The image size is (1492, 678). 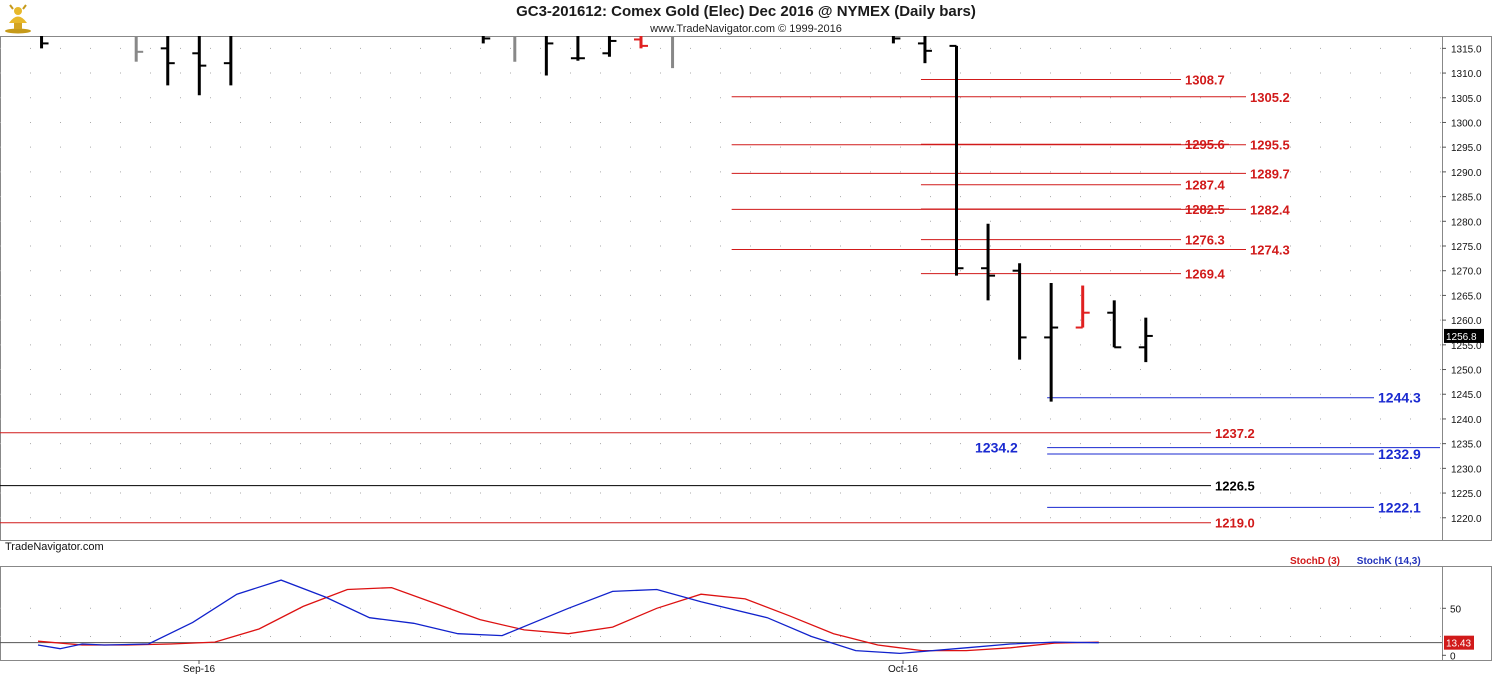 What do you see at coordinates (1205, 79) in the screenshot?
I see `level-label: 1308.7` at bounding box center [1205, 79].